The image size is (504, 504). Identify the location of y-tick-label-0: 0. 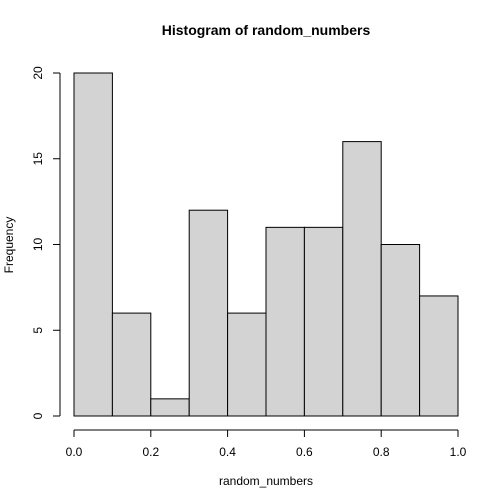
(38, 415).